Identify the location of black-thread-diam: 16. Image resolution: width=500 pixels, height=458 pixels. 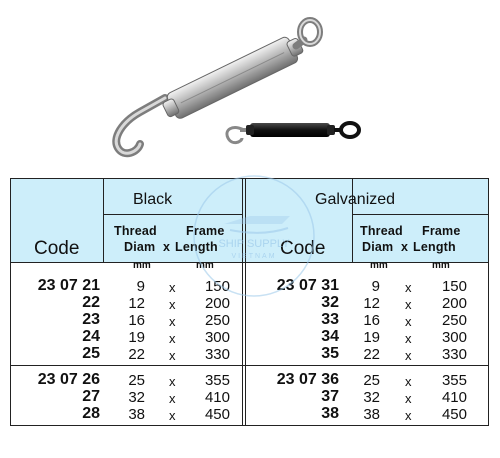
(136, 320).